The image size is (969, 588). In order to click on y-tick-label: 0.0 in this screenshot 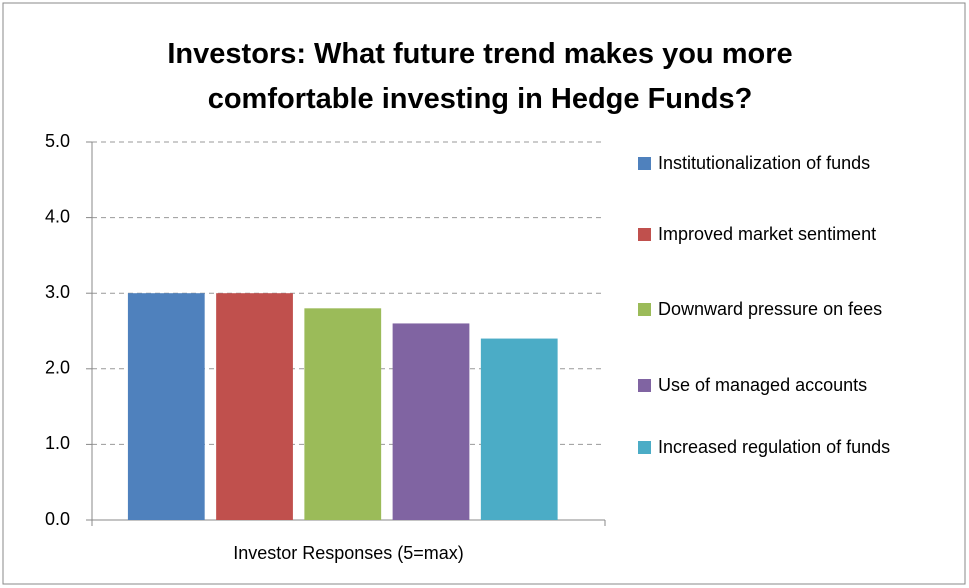, I will do `click(57, 519)`.